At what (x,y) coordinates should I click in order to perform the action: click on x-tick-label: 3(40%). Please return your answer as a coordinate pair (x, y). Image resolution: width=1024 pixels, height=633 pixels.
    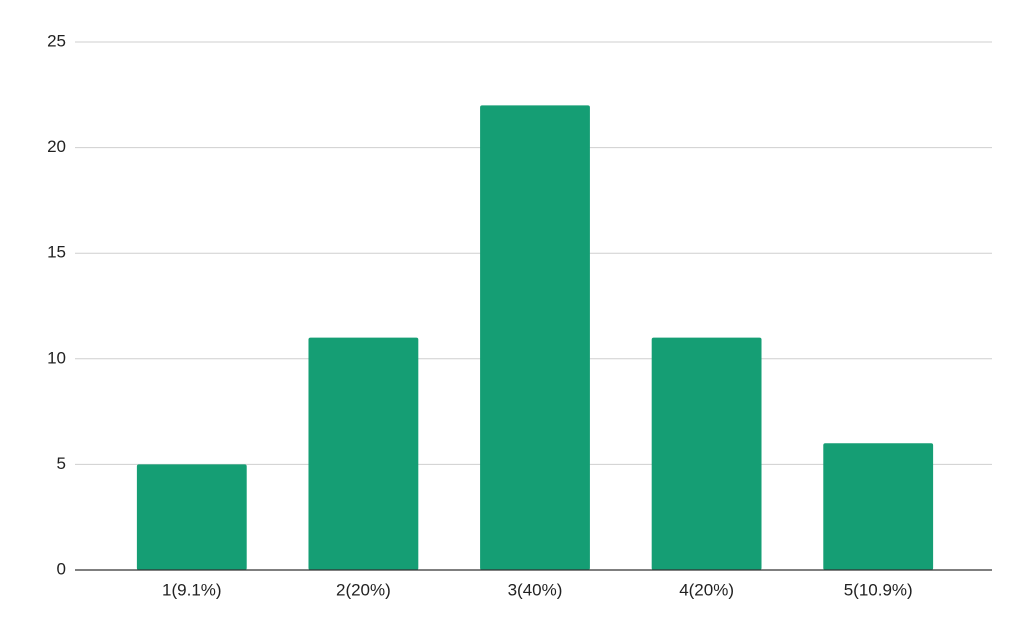
    Looking at the image, I should click on (535, 589).